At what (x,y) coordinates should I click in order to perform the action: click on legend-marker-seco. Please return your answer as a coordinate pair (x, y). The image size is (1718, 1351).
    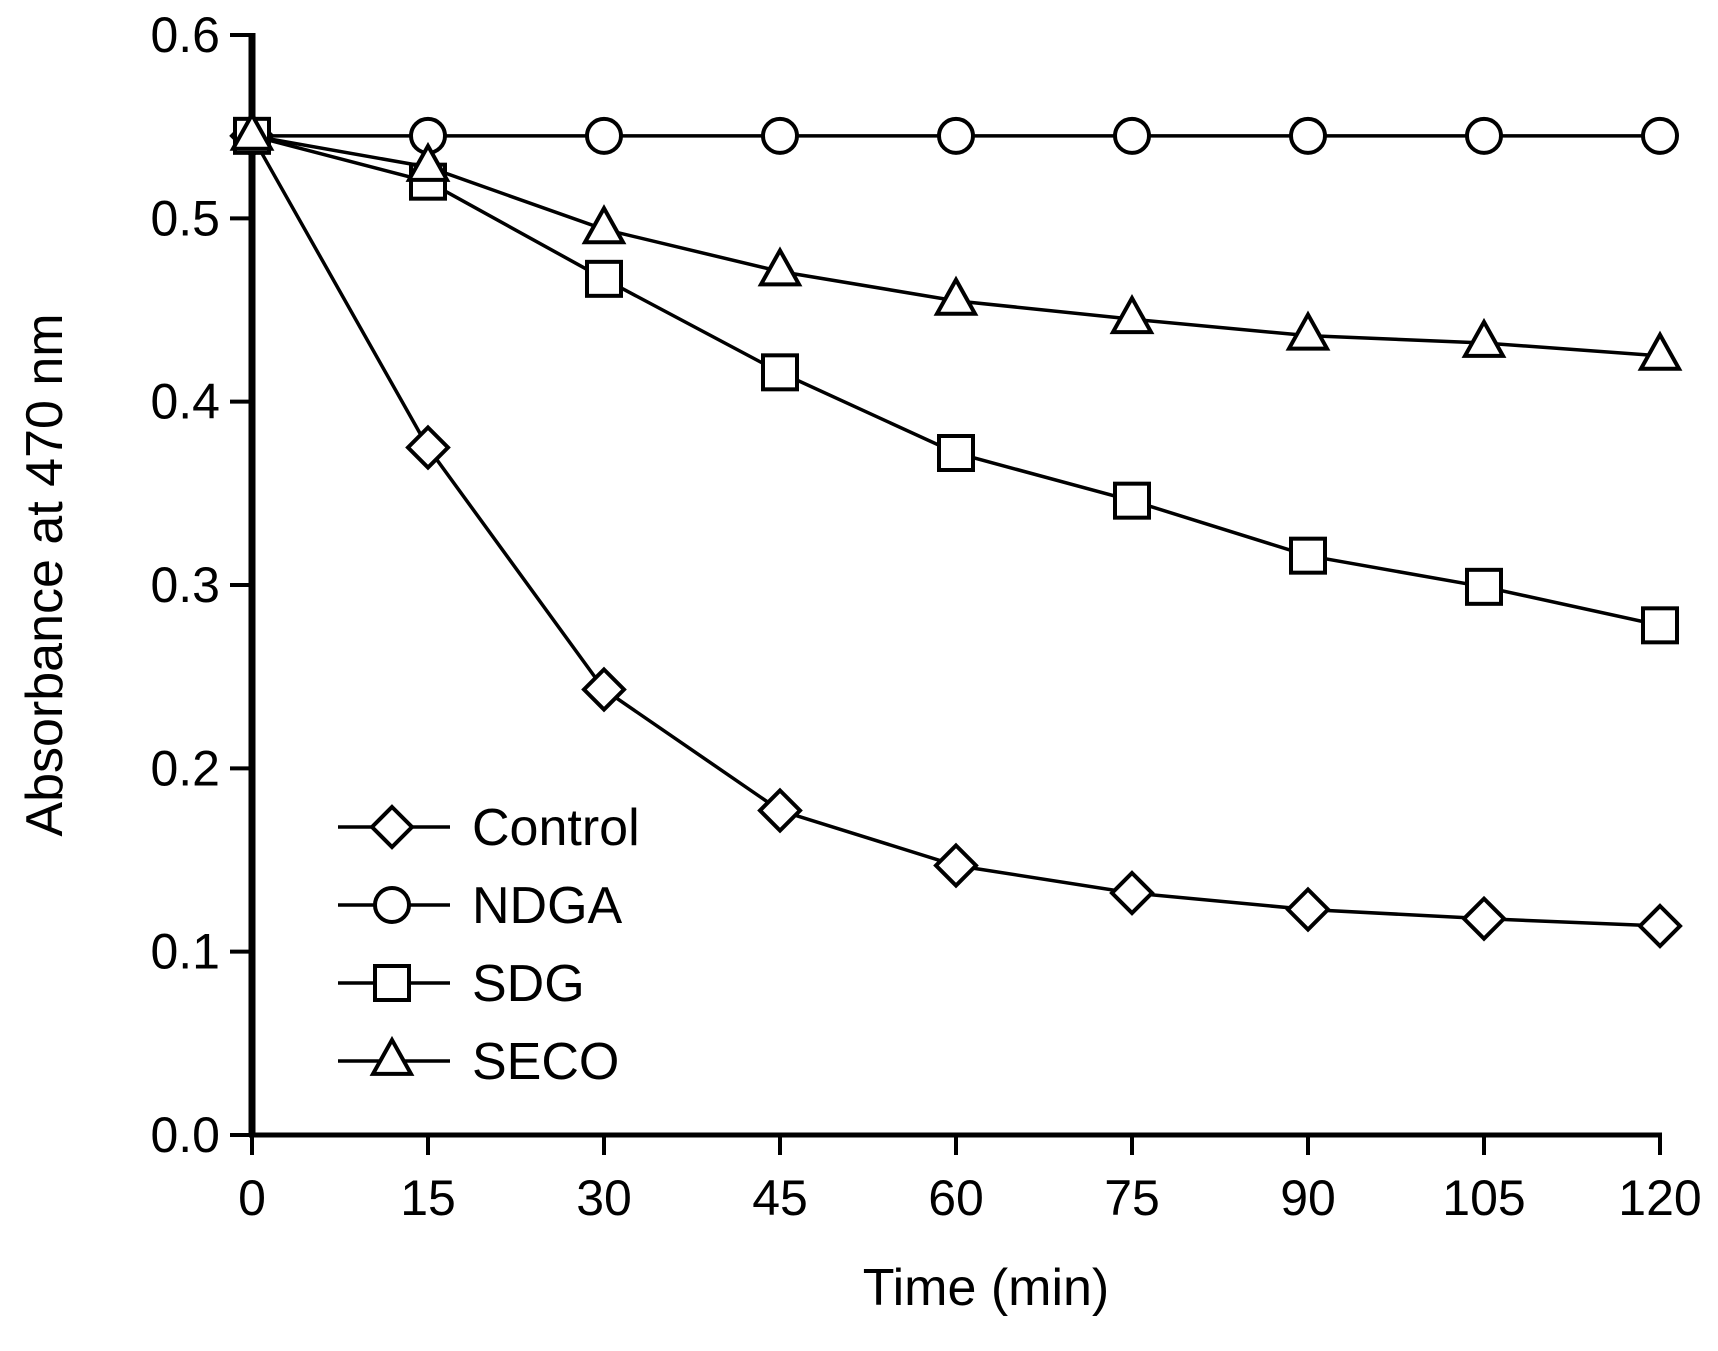
    Looking at the image, I should click on (392, 1055).